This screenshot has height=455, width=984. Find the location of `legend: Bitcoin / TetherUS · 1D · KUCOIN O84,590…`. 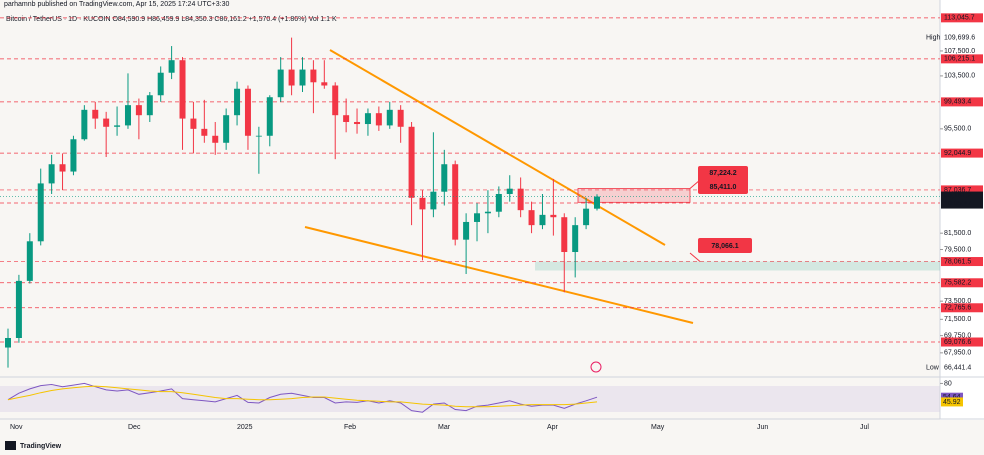

legend: Bitcoin / TetherUS · 1D · KUCOIN O84,590… is located at coordinates (171, 19).